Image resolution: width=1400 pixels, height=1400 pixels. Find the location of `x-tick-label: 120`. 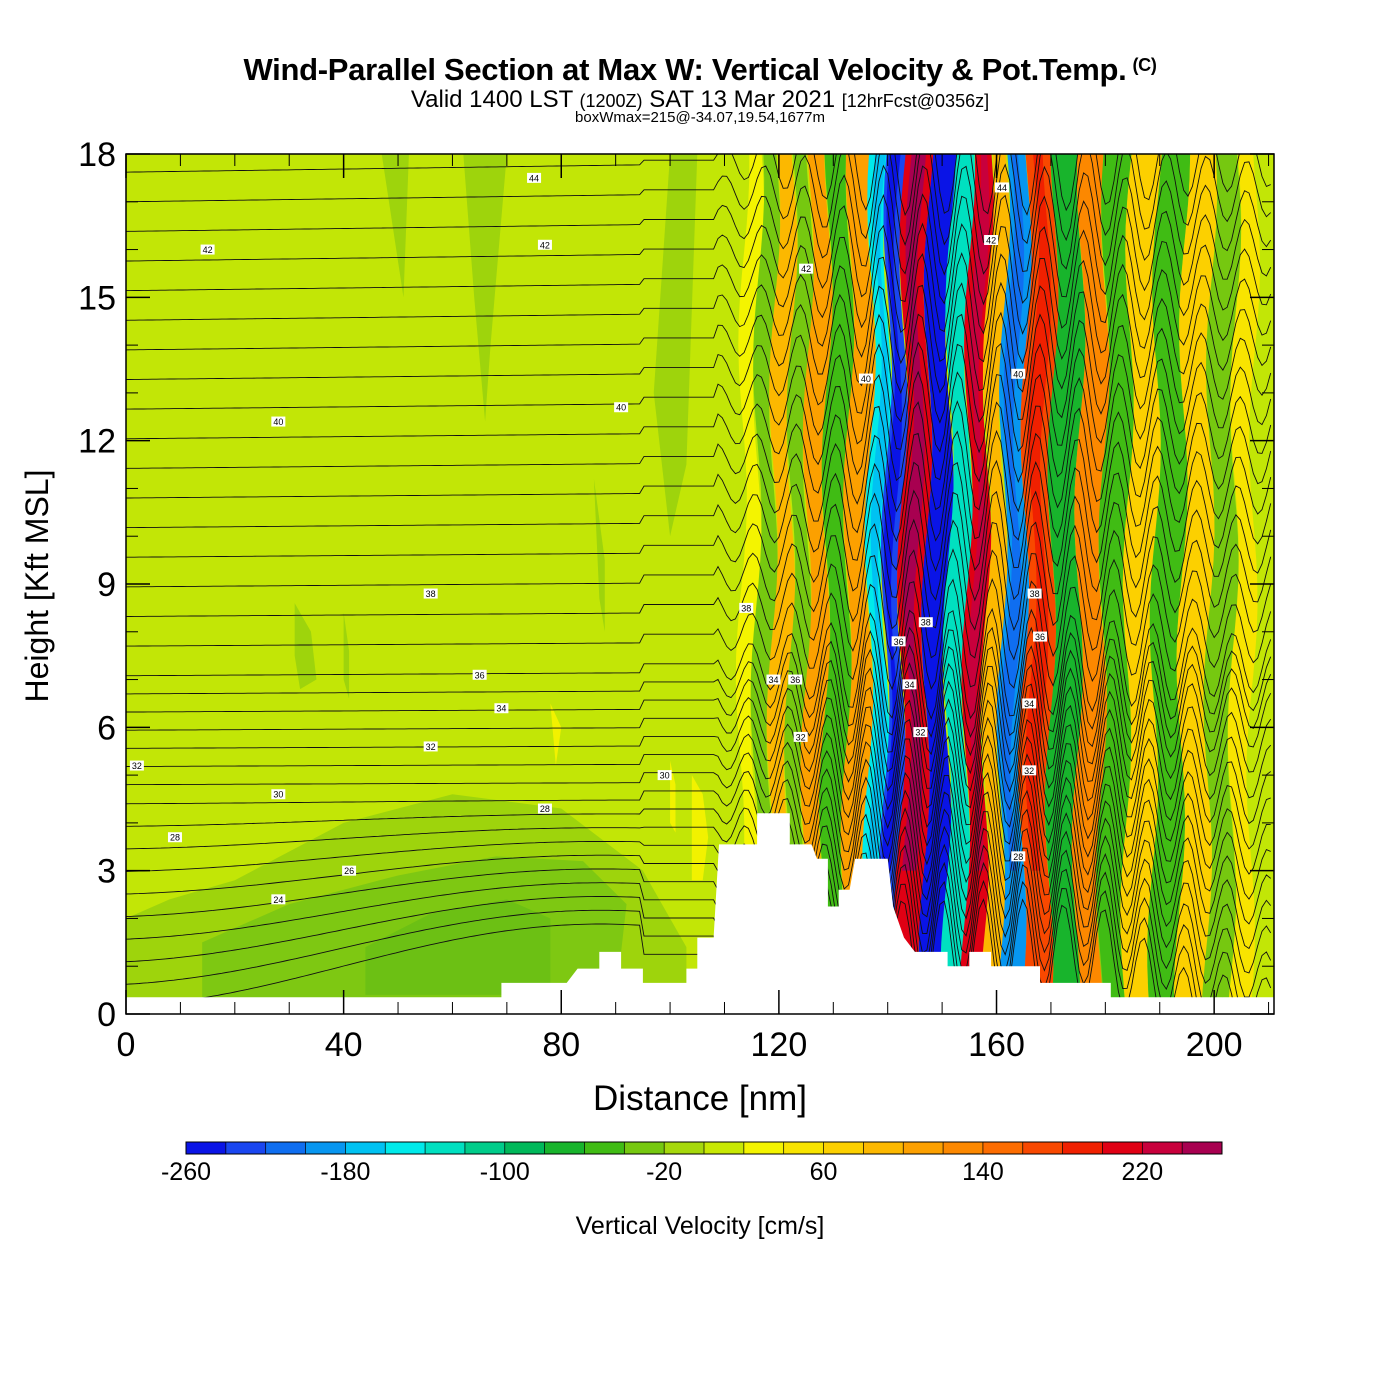

x-tick-label: 120 is located at coordinates (779, 1045).